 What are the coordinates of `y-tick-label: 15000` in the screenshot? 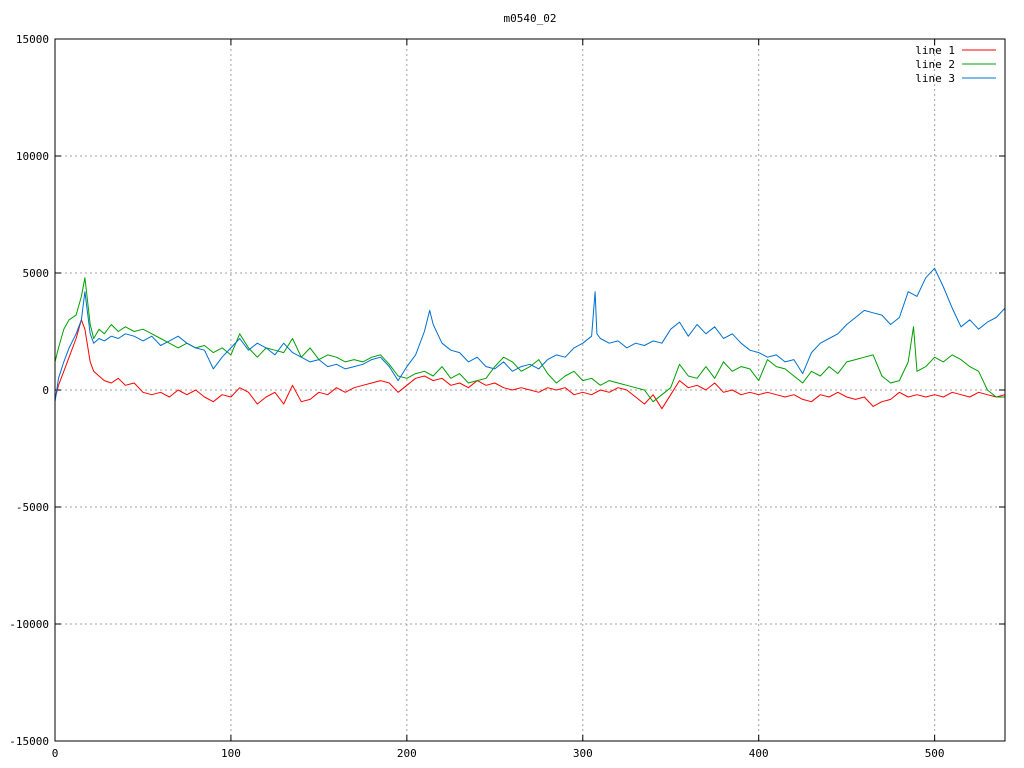 It's located at (32, 39).